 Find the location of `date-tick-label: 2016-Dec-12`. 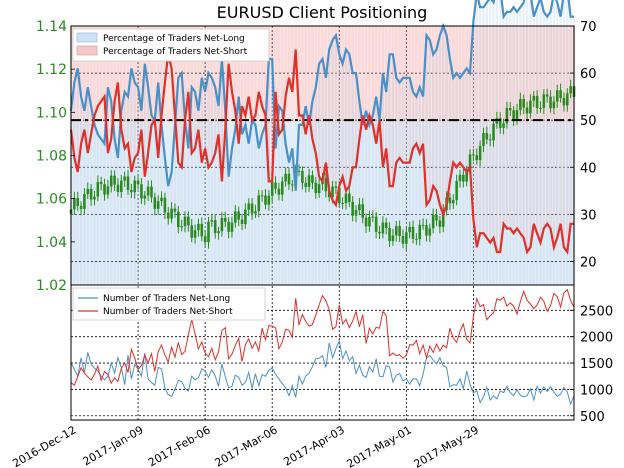

date-tick-label: 2016-Dec-12 is located at coordinates (44, 445).